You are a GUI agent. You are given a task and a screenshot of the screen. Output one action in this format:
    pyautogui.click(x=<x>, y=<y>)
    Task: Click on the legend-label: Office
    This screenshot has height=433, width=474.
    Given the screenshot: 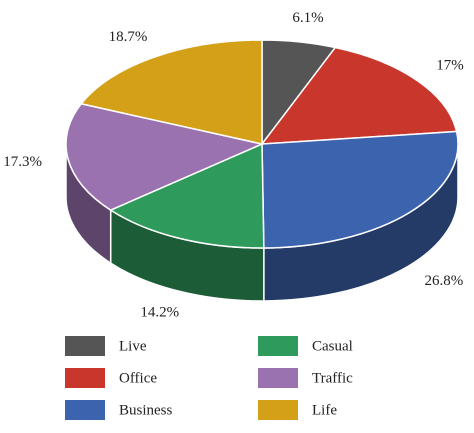 What is the action you would take?
    pyautogui.click(x=138, y=378)
    